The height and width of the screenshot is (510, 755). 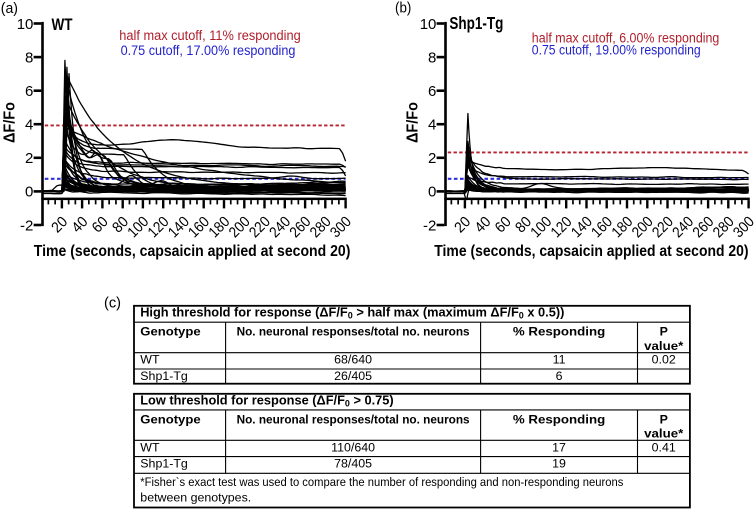 What do you see at coordinates (664, 447) in the screenshot?
I see `svg-text: 0.41` at bounding box center [664, 447].